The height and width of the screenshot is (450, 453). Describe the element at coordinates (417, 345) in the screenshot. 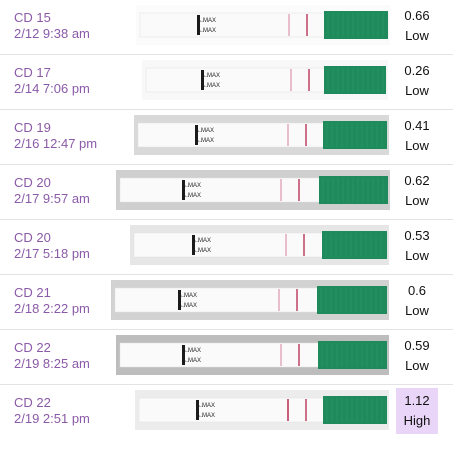

I see `result-ratio: 0.59` at that location.